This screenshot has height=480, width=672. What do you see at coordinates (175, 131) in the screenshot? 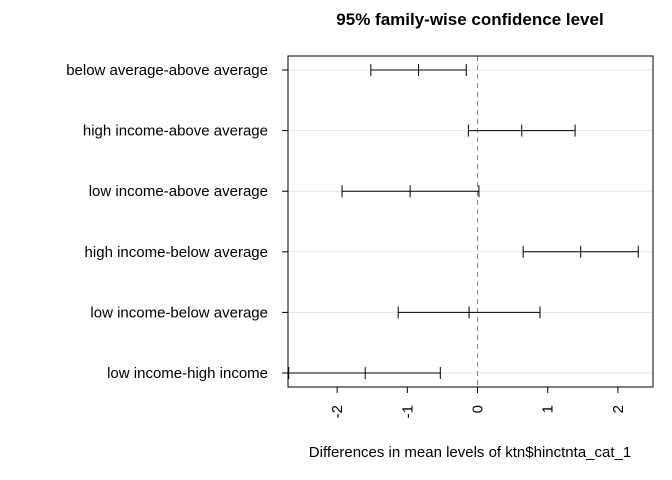
I see `category-label: high income-above average` at bounding box center [175, 131].